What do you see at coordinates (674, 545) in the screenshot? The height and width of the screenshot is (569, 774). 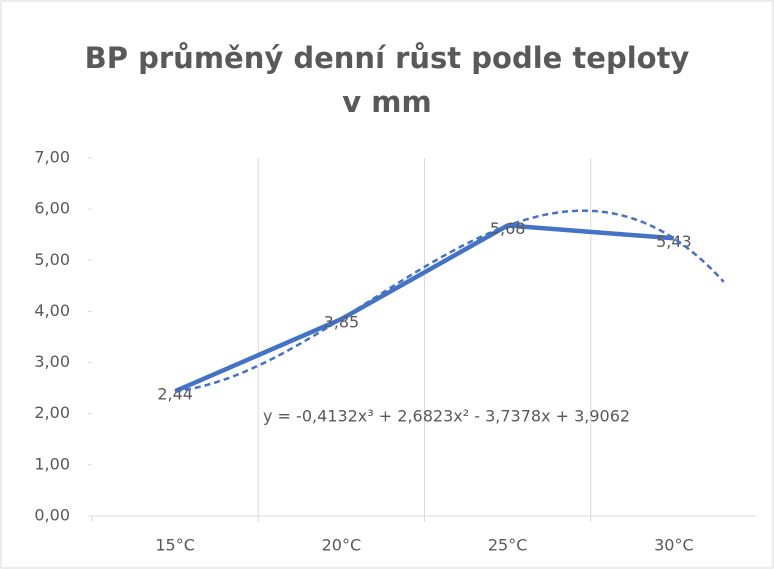 I see `x-tick-label: 30°C` at bounding box center [674, 545].